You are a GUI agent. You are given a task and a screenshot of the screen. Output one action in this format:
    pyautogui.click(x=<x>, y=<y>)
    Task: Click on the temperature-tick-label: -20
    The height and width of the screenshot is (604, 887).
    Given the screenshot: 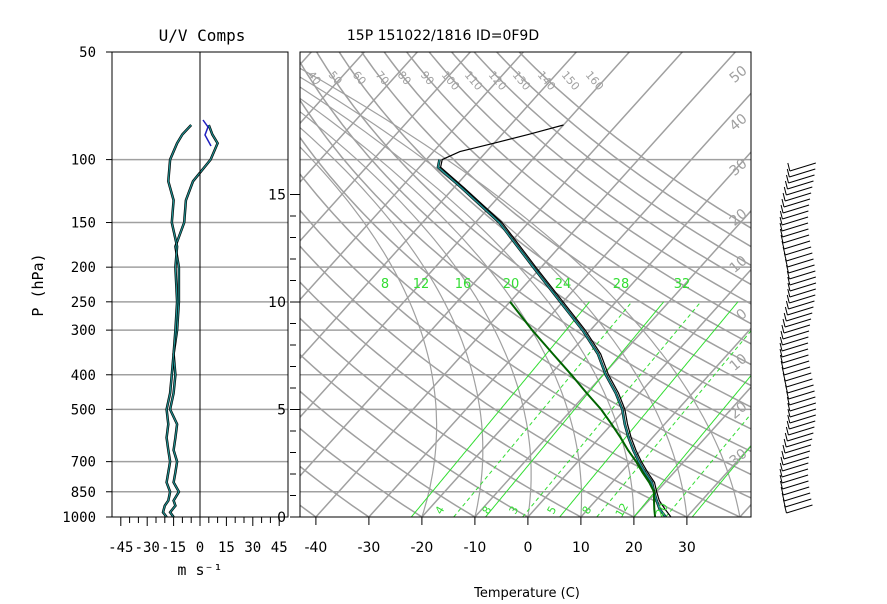 What is the action you would take?
    pyautogui.click(x=421, y=548)
    